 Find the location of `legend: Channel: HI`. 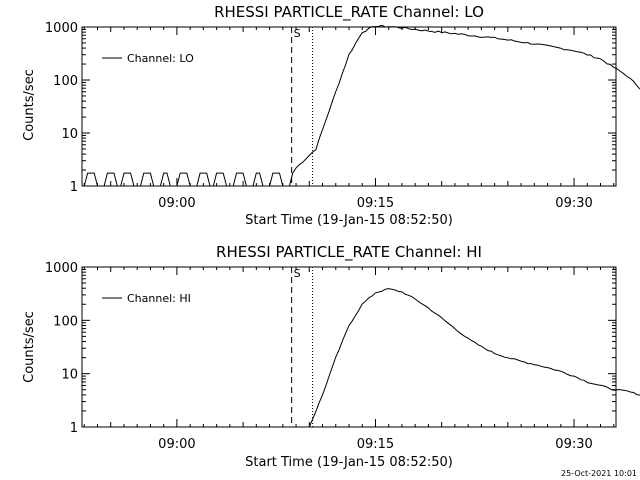

legend: Channel: HI is located at coordinates (146, 298).